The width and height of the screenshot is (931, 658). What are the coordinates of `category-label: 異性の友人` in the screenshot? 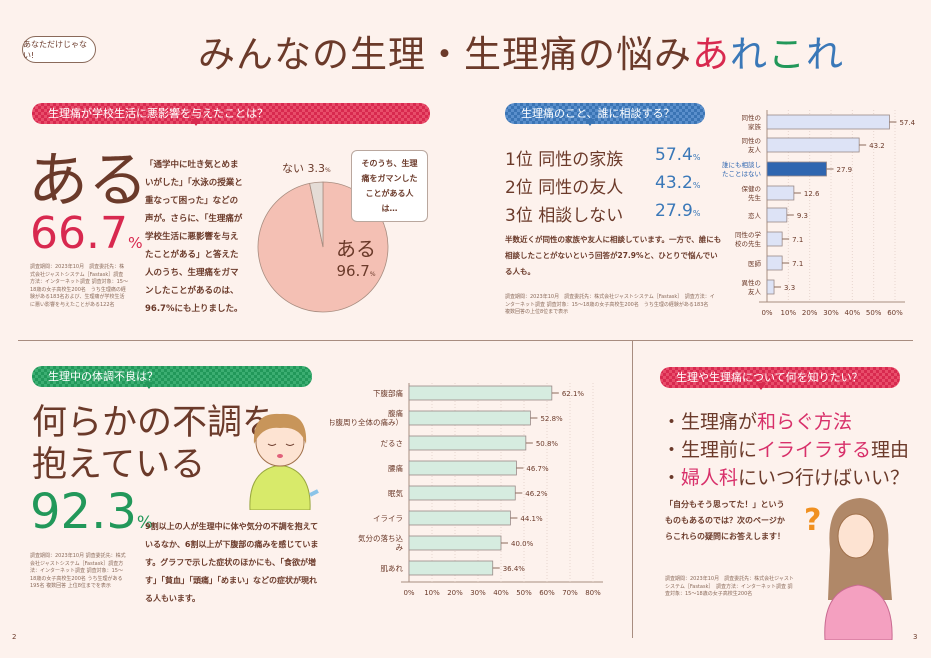 It's located at (752, 287).